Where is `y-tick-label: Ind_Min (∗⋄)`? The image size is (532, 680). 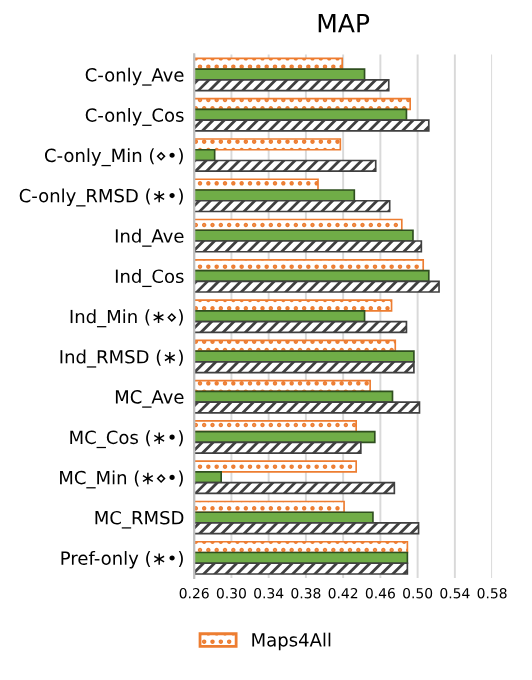 y-tick-label: Ind_Min (∗⋄) is located at coordinates (126, 318).